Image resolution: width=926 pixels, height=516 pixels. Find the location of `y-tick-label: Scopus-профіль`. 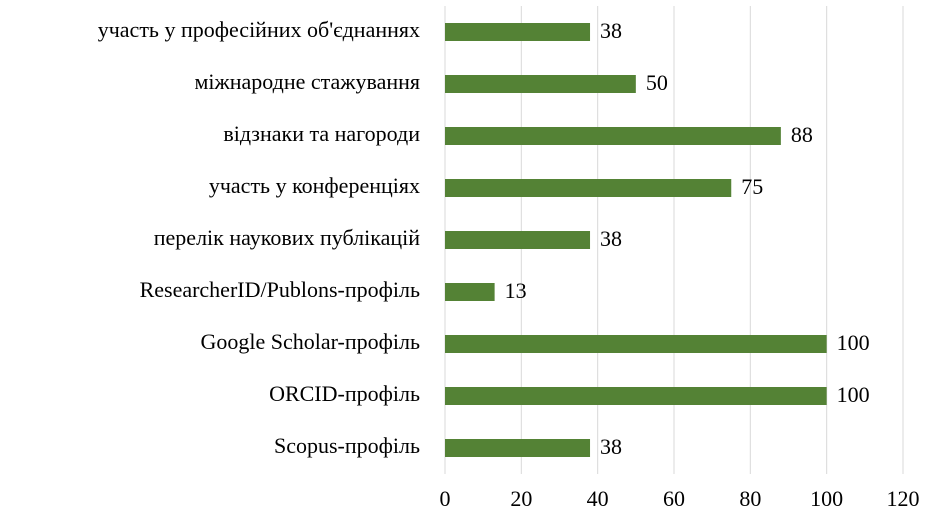

y-tick-label: Scopus-профіль is located at coordinates (347, 445).